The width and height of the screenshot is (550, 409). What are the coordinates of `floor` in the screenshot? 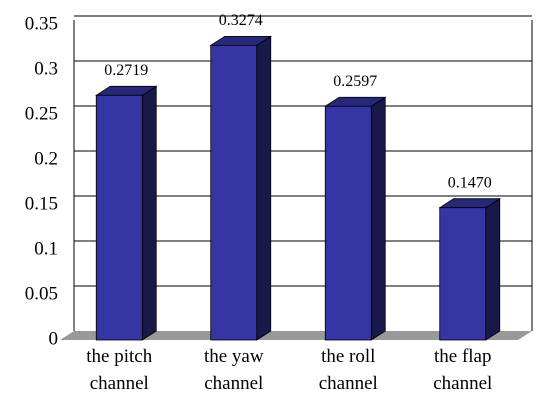 It's located at (296, 335).